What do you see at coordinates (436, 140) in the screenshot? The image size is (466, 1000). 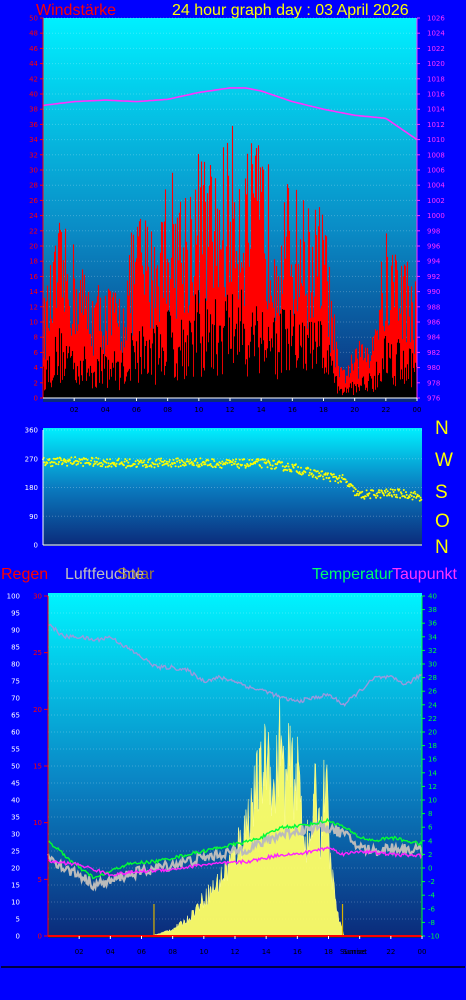 I see `wind-right-tick-label: 1010` at bounding box center [436, 140].